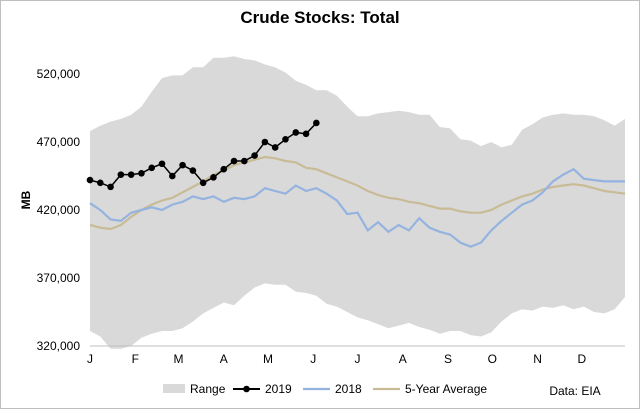 The width and height of the screenshot is (640, 409). I want to click on legend-label-5-year-average: 5-Year Average, so click(446, 389).